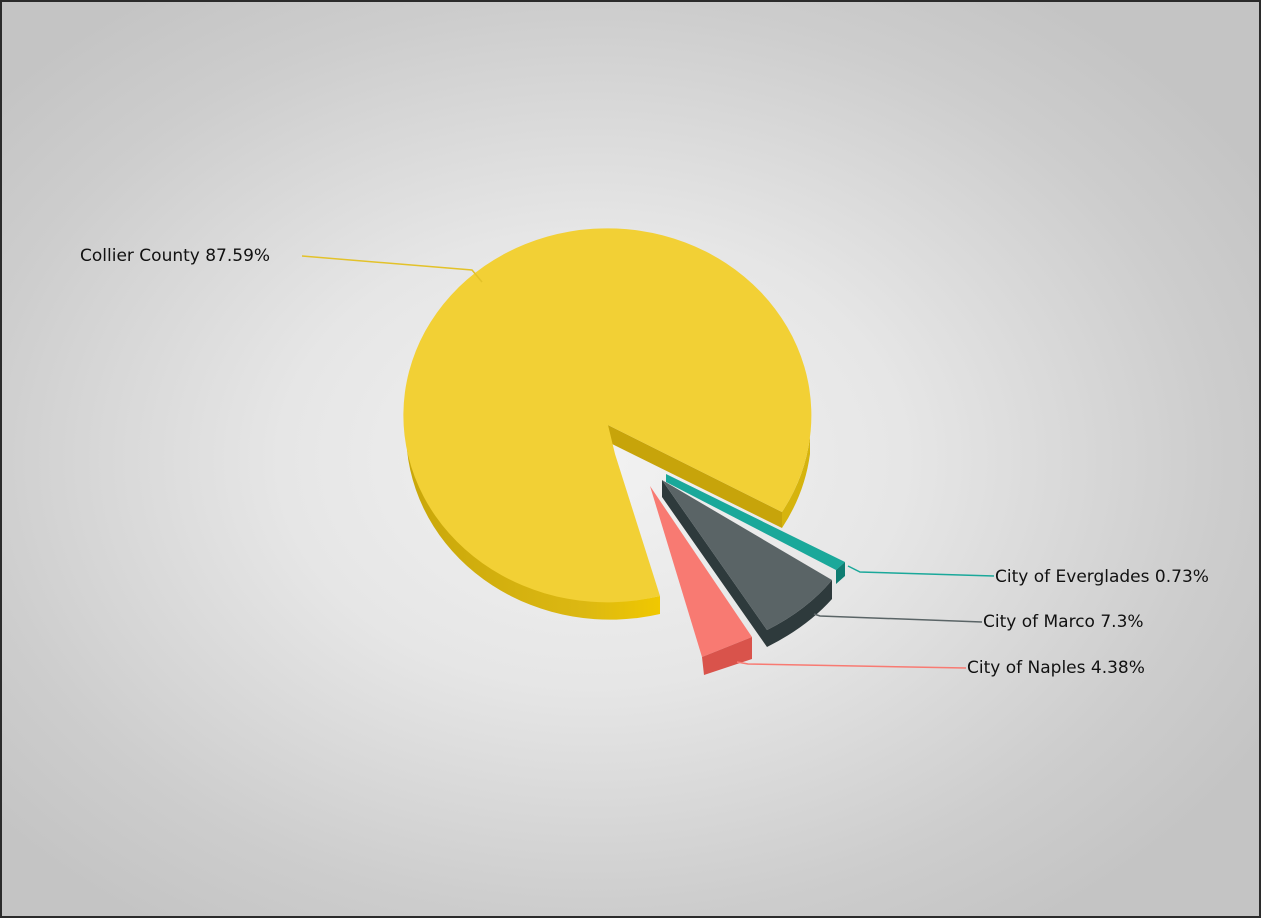  What do you see at coordinates (701, 571) in the screenshot?
I see `slice-city-of-naples-top` at bounding box center [701, 571].